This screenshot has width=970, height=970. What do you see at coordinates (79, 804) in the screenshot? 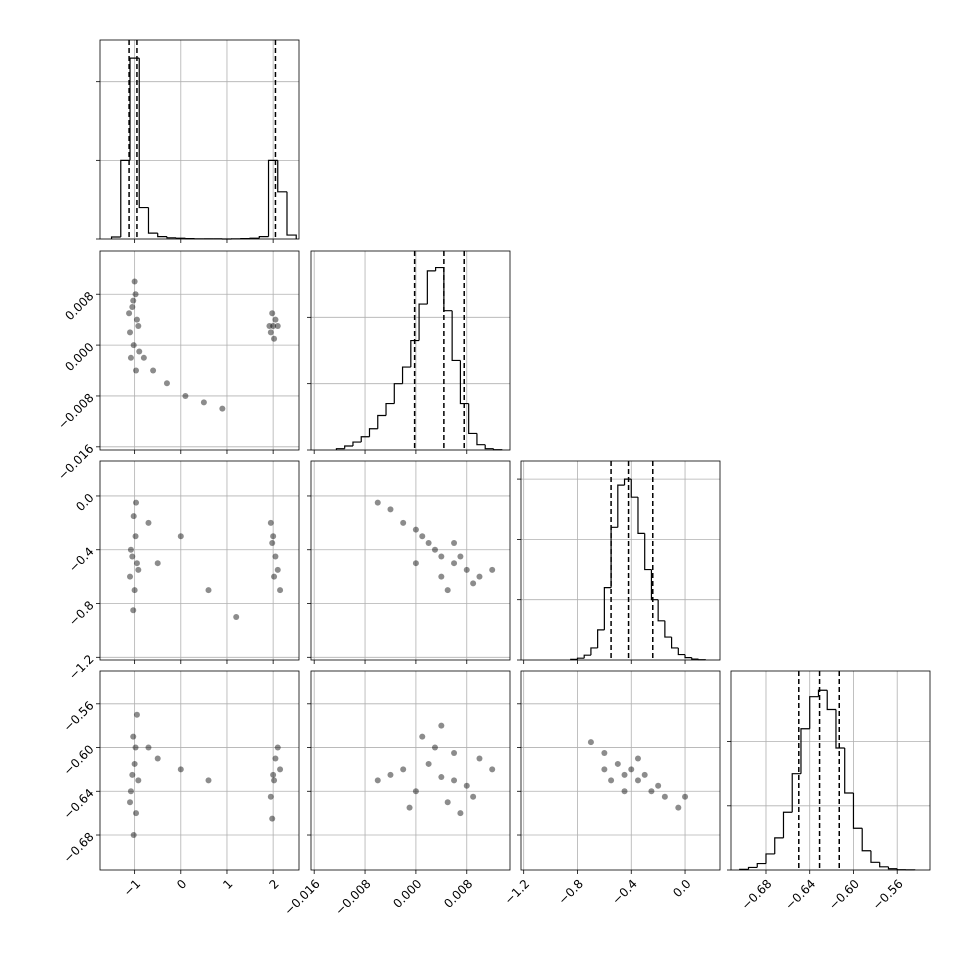
I see `y-tick-label: −0.64` at bounding box center [79, 804].